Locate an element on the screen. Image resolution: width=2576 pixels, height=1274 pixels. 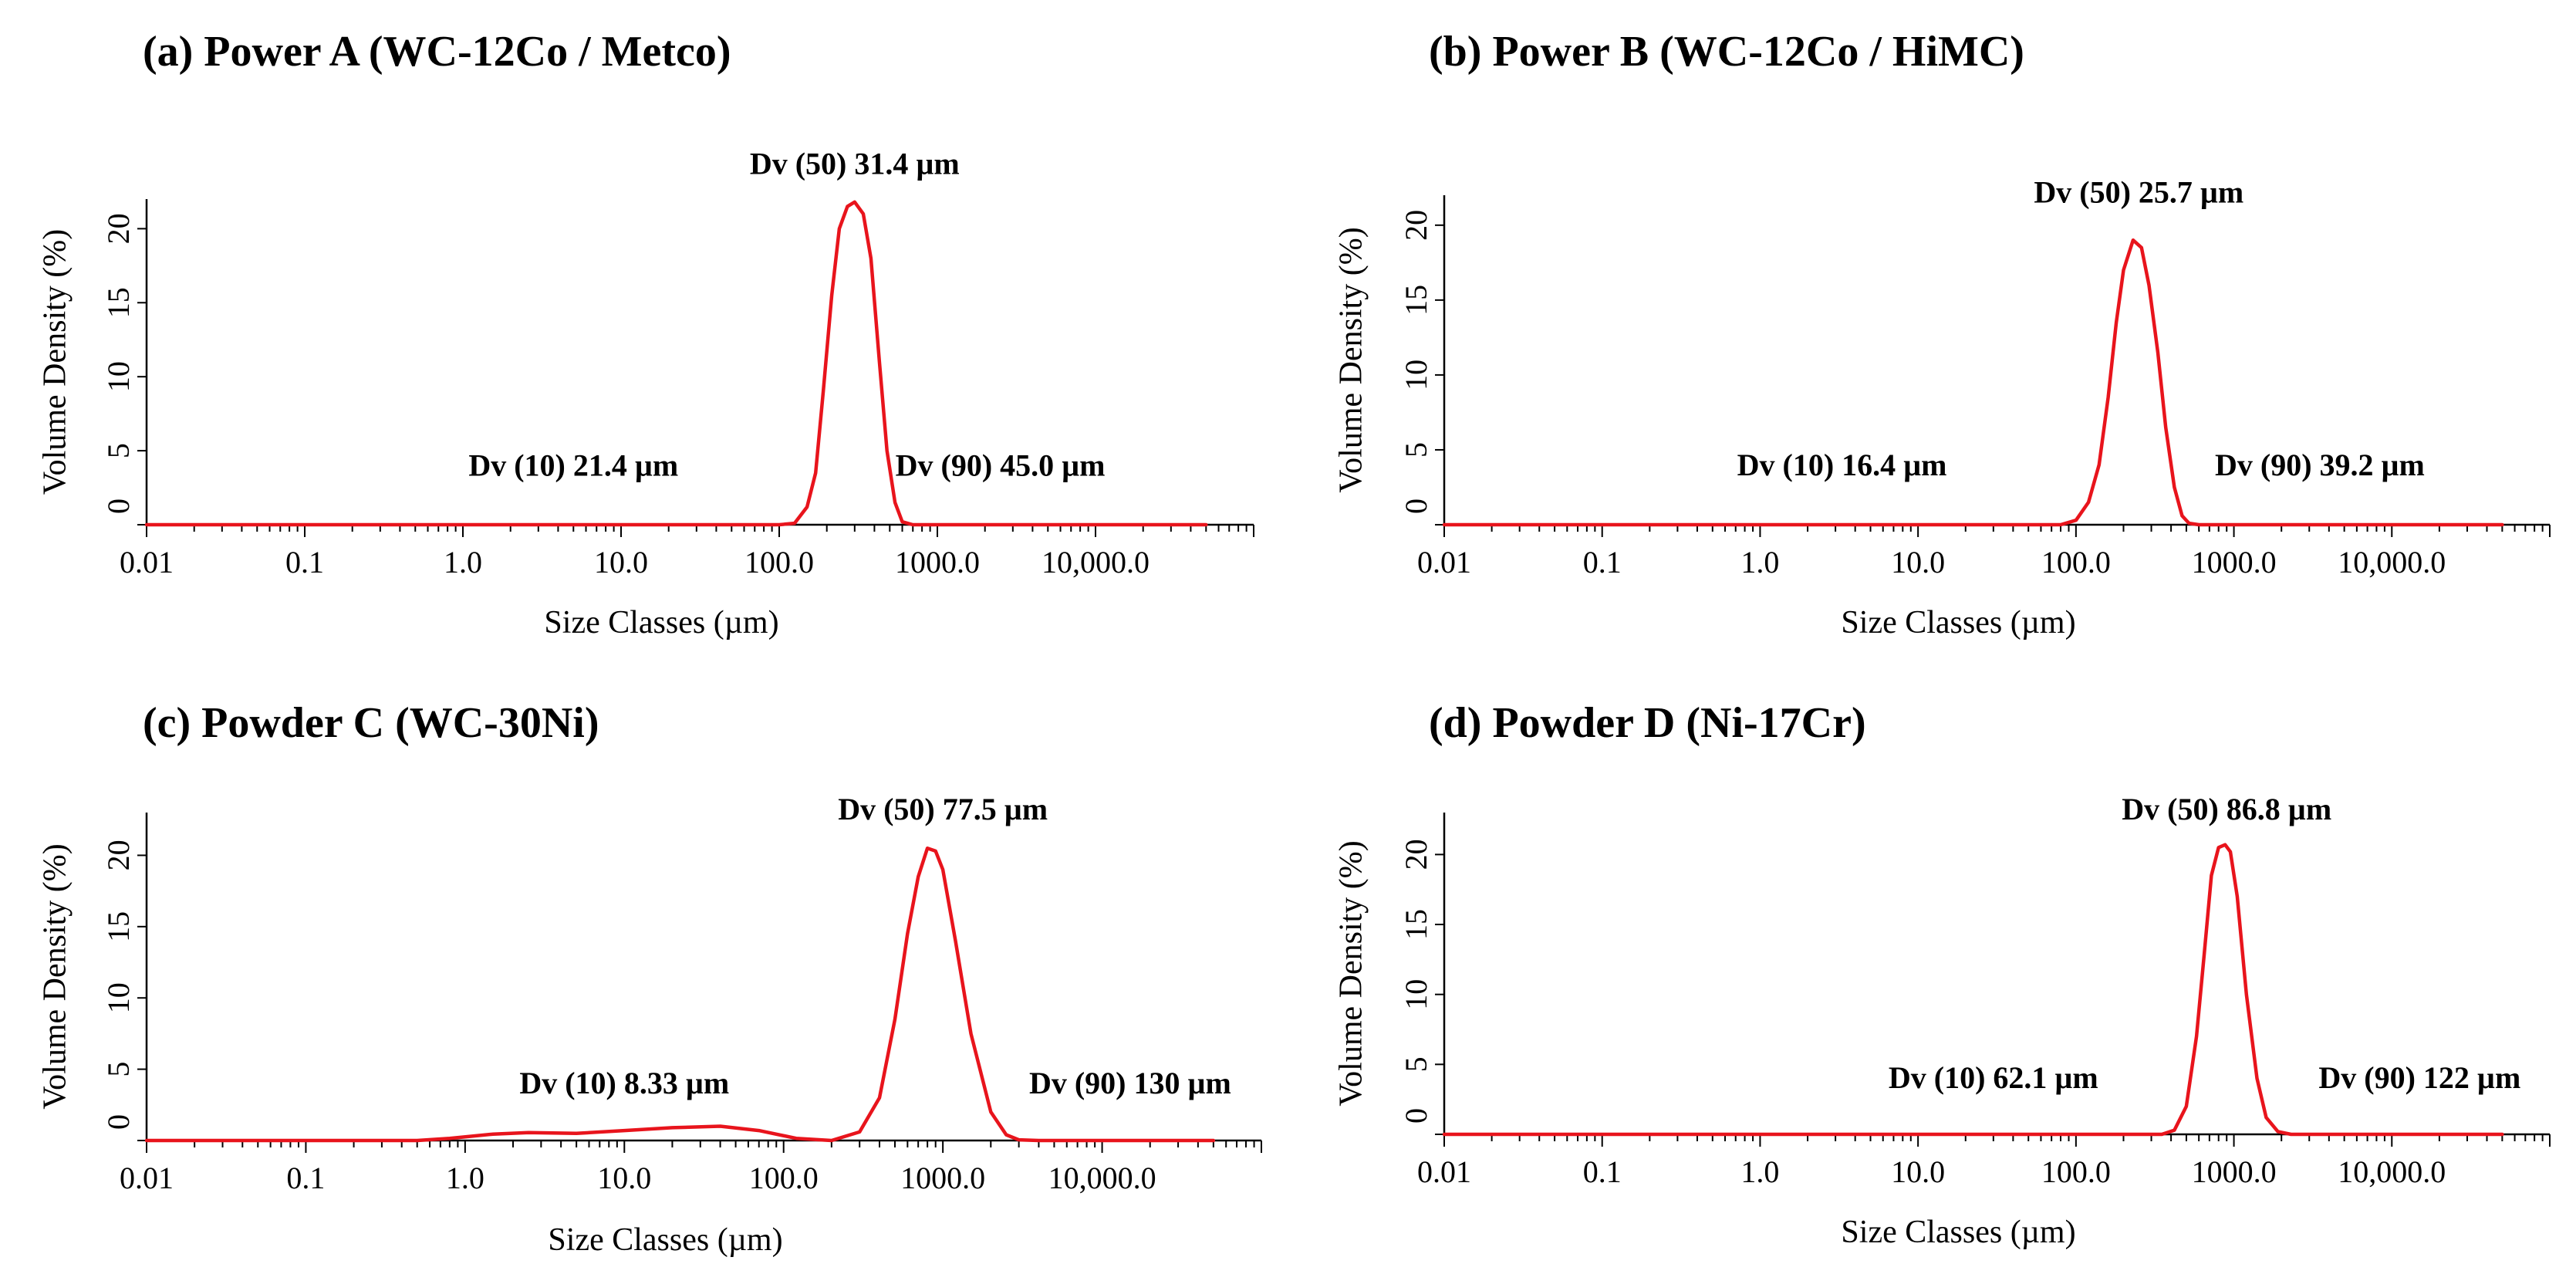
annotation-label: Dv (90) 45.0 µm is located at coordinates (1001, 465).